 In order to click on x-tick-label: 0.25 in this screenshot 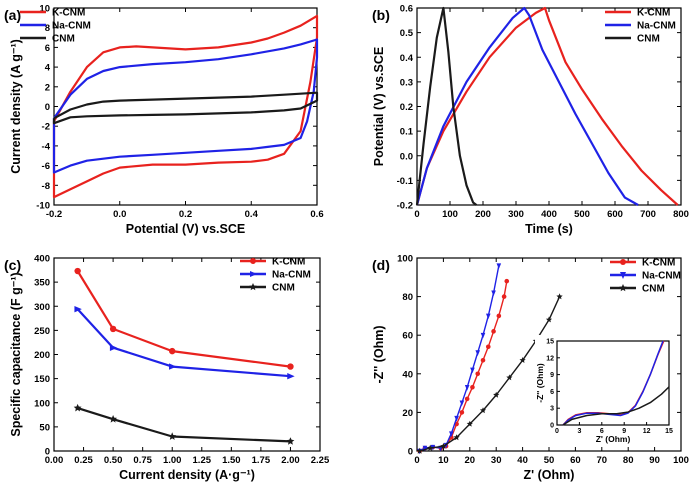, I will do `click(83, 460)`.